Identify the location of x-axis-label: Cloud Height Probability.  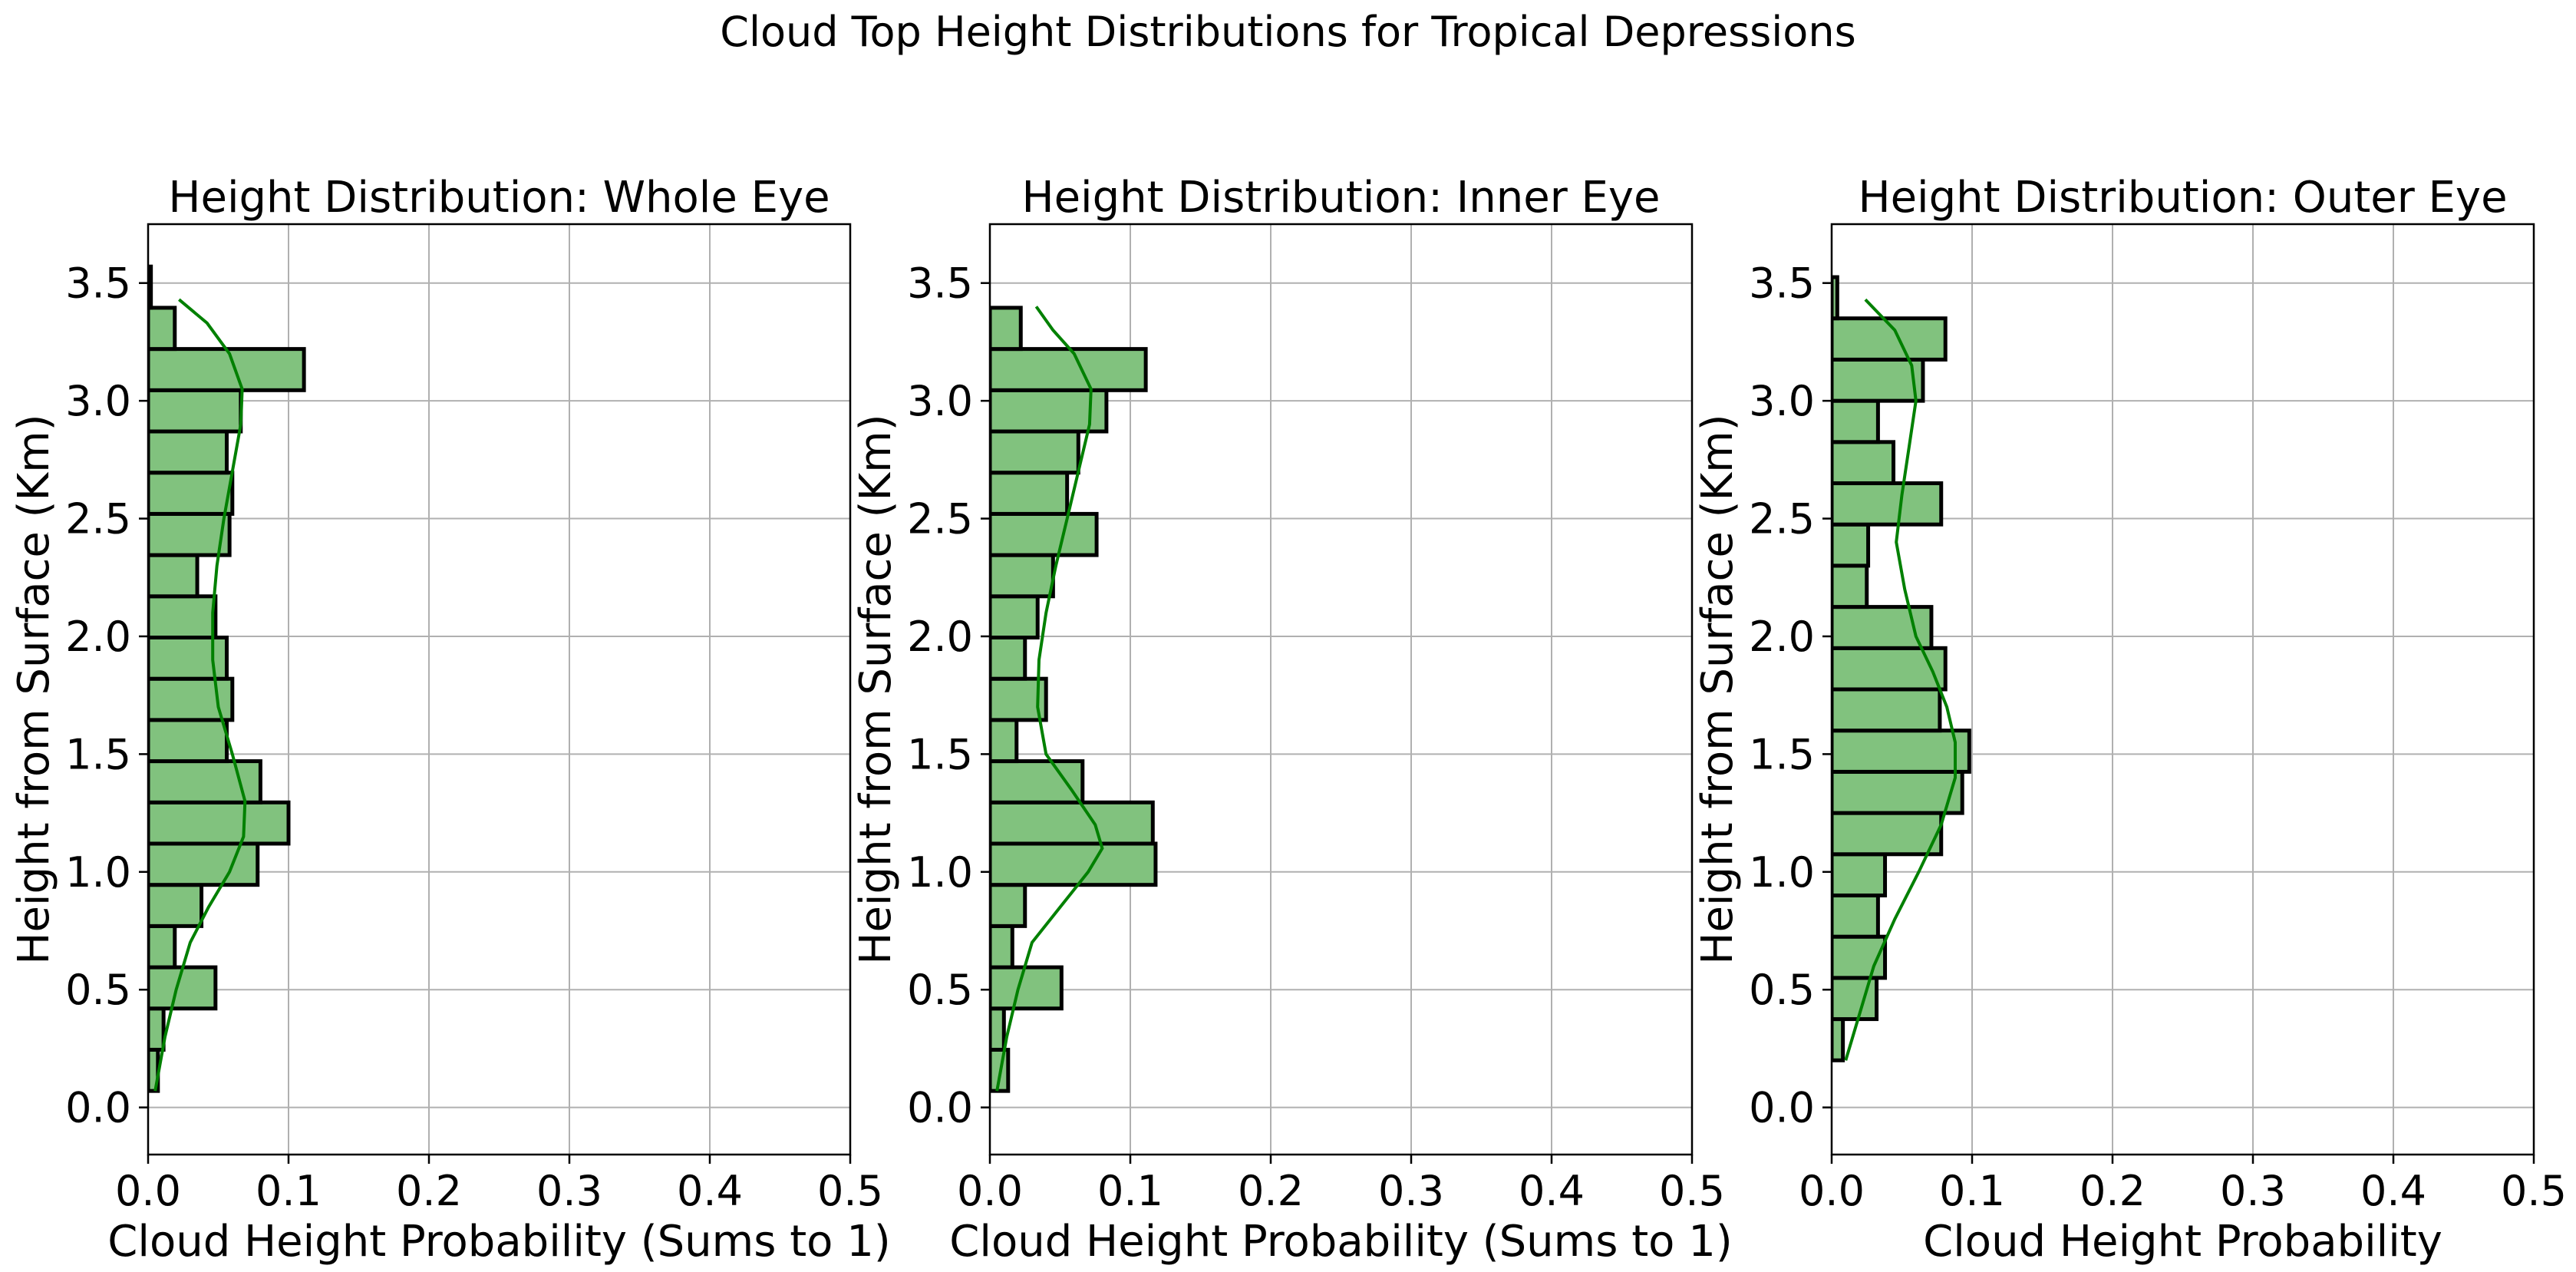
(2182, 1242).